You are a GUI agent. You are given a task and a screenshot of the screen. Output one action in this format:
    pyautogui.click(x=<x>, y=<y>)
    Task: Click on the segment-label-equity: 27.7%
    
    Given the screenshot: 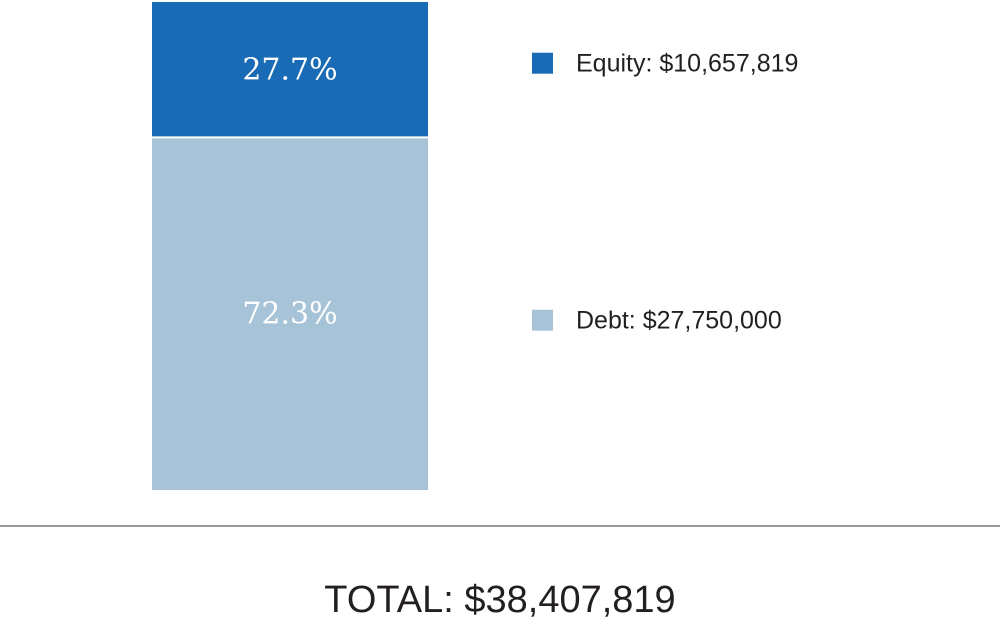 What is the action you would take?
    pyautogui.click(x=289, y=70)
    